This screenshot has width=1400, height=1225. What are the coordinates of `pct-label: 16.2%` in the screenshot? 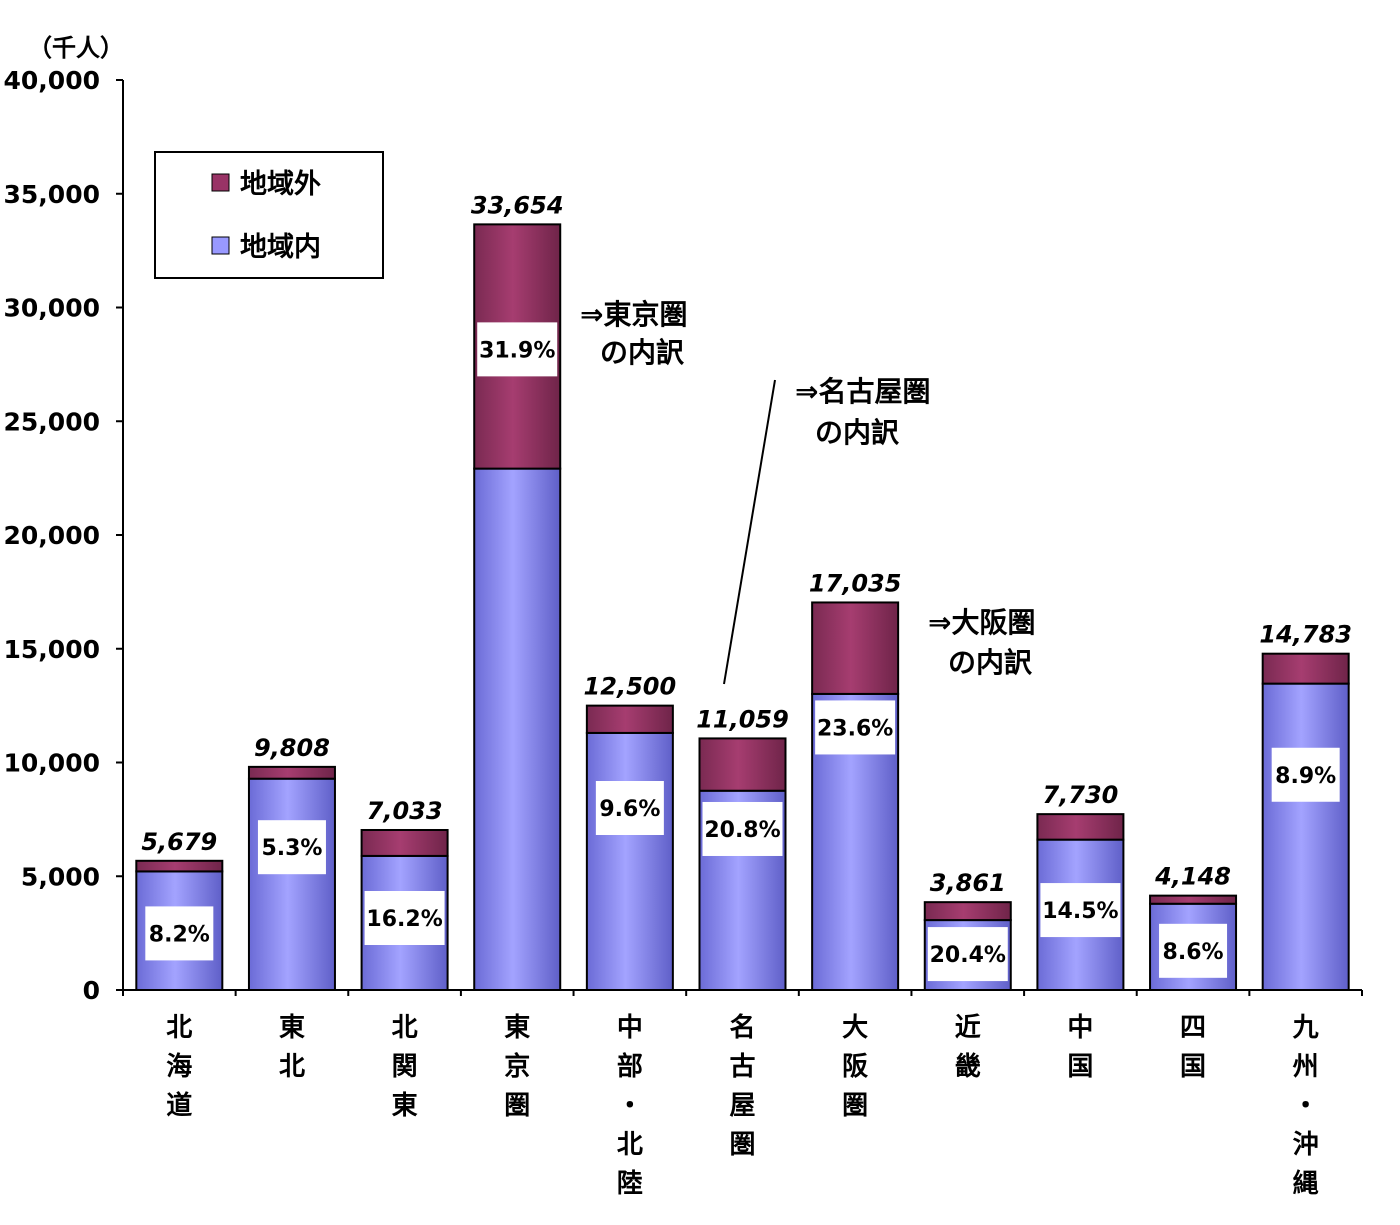 It's located at (404, 919).